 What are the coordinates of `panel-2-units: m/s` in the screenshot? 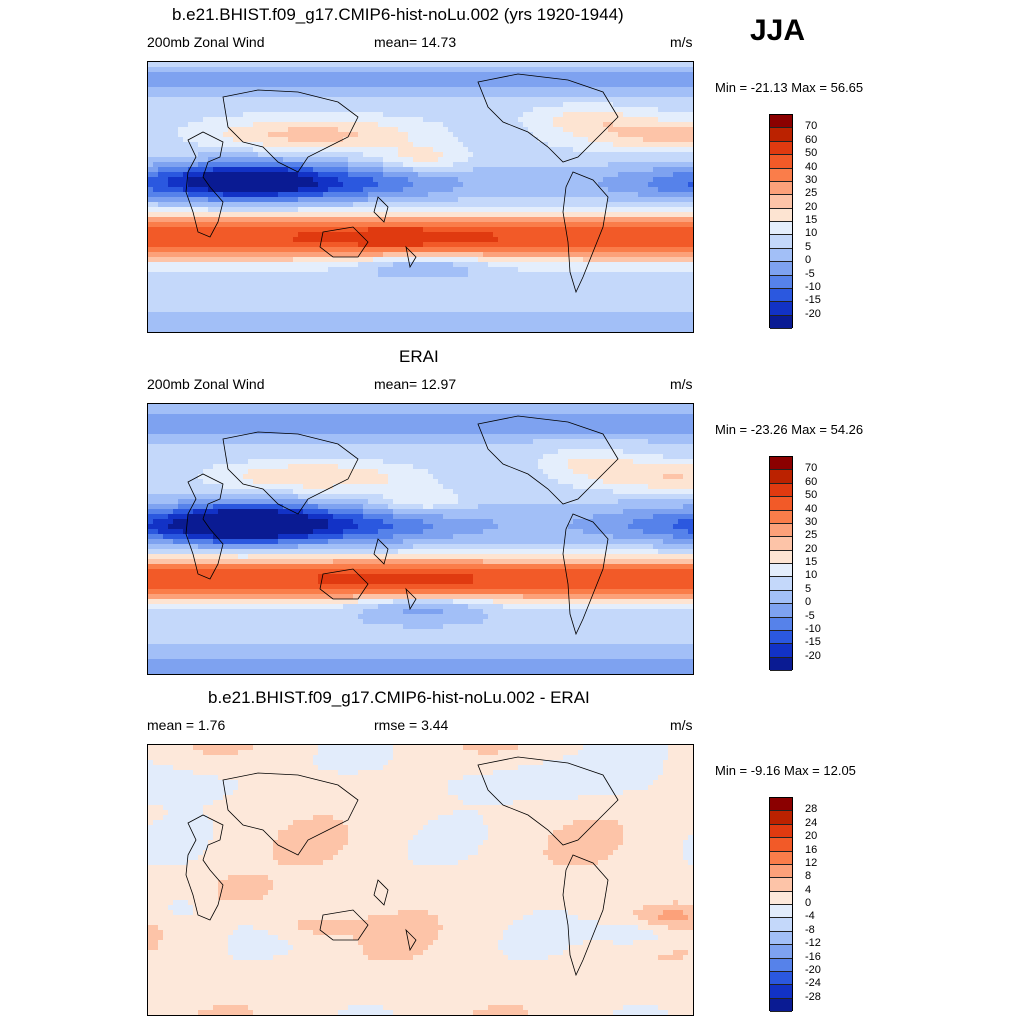 It's located at (681, 384).